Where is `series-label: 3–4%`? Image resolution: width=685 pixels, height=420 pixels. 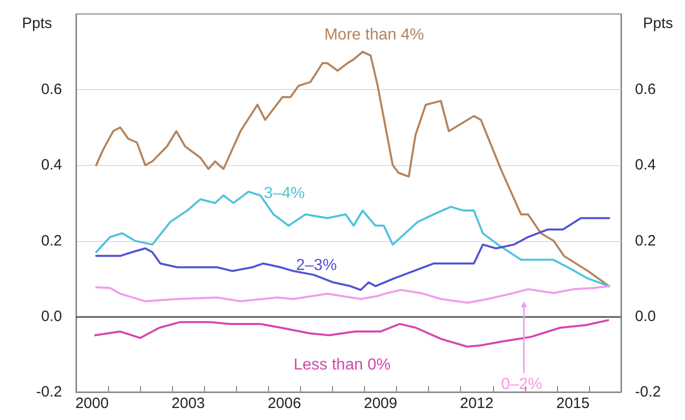 series-label: 3–4% is located at coordinates (284, 193).